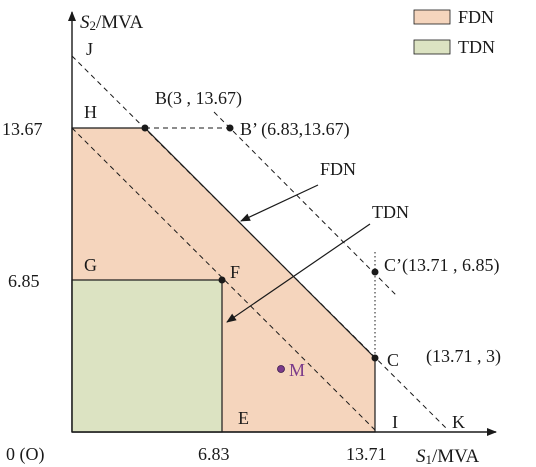  I want to click on legend-swatch-fdn, so click(432, 17).